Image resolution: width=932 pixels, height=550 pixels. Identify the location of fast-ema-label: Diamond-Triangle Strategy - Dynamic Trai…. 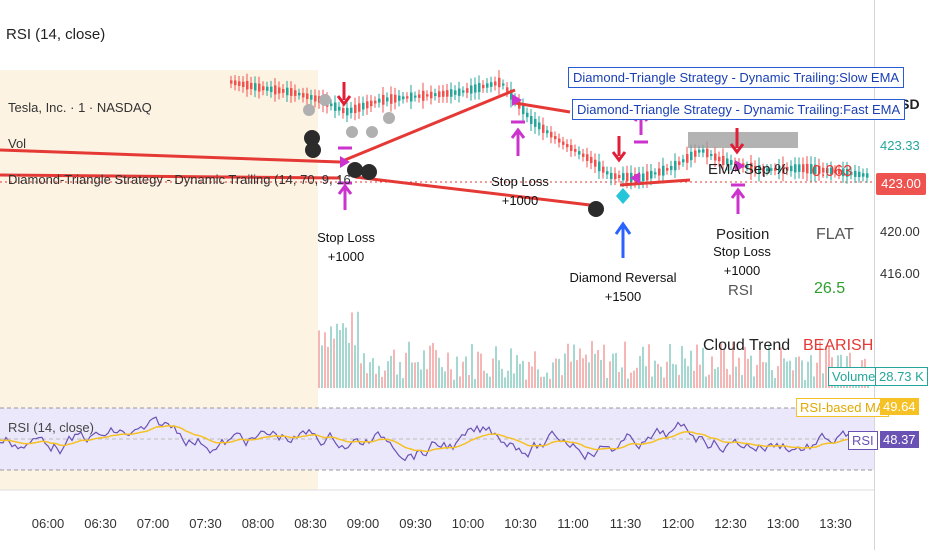
(739, 109).